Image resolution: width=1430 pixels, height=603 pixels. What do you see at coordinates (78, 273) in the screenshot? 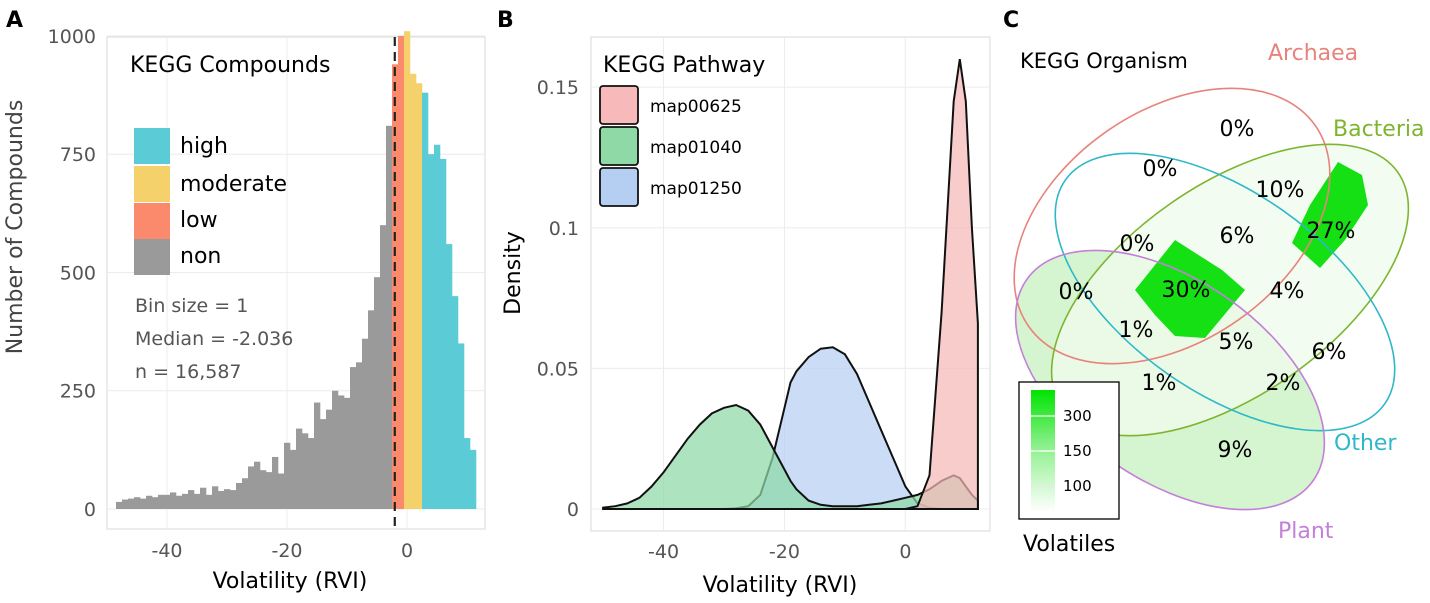
I see `panel-a-y-tick-label: 500` at bounding box center [78, 273].